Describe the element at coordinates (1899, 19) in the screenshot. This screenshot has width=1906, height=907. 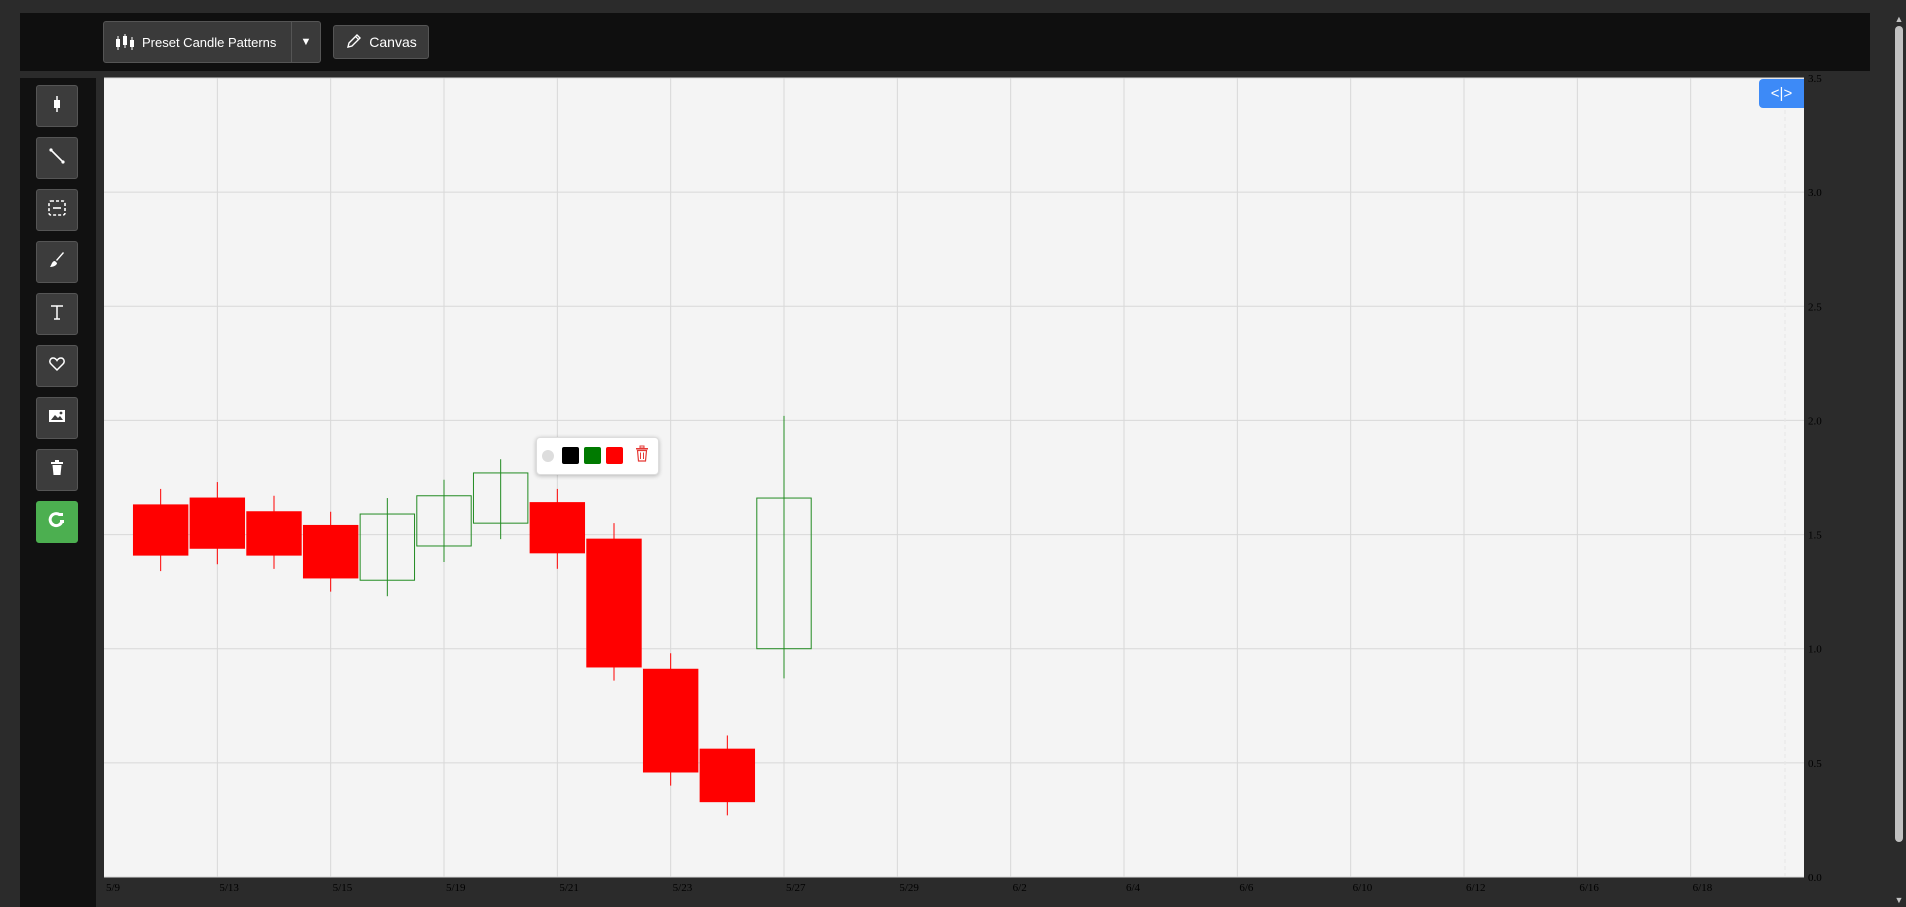
I see `scroll-up-icon: ▲` at that location.